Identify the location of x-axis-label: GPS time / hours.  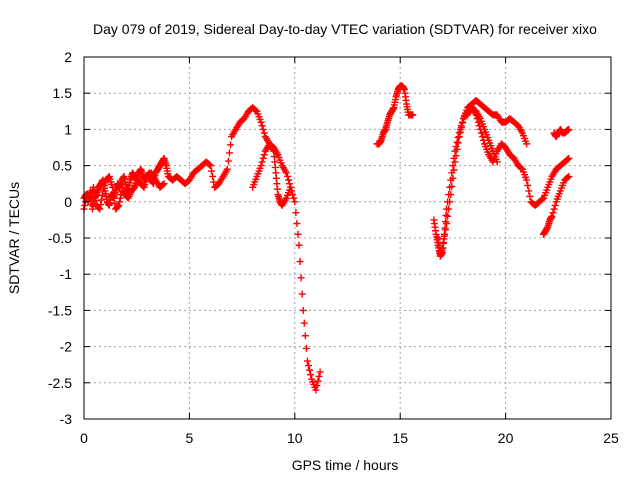
(345, 465).